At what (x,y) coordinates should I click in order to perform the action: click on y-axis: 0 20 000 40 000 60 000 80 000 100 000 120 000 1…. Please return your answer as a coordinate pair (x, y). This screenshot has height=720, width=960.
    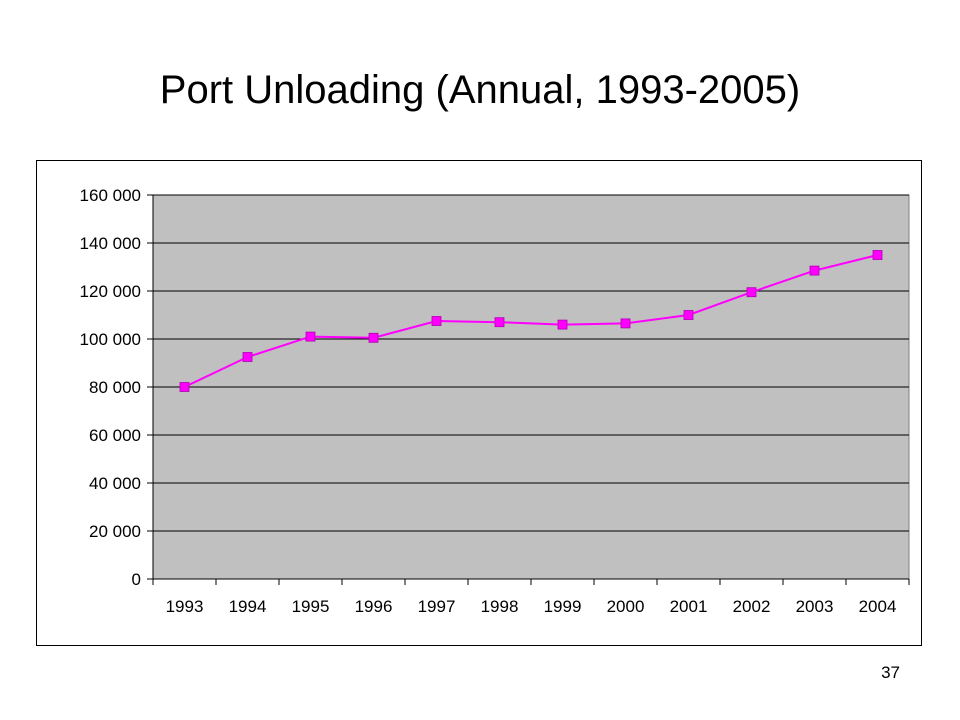
    Looking at the image, I should click on (117, 387).